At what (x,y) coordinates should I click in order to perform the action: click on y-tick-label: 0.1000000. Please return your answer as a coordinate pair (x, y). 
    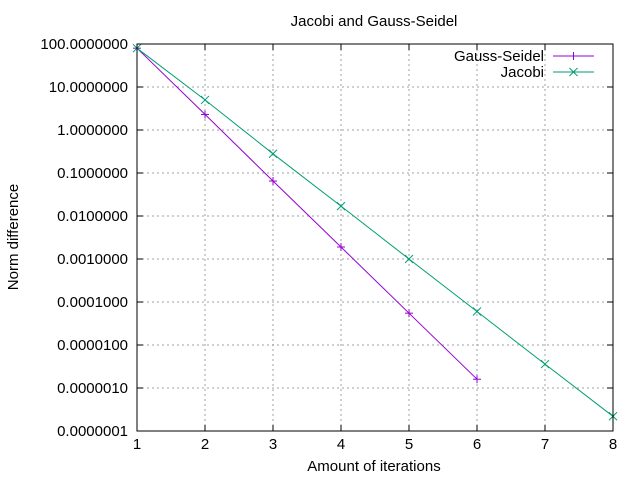
    Looking at the image, I should click on (92, 173).